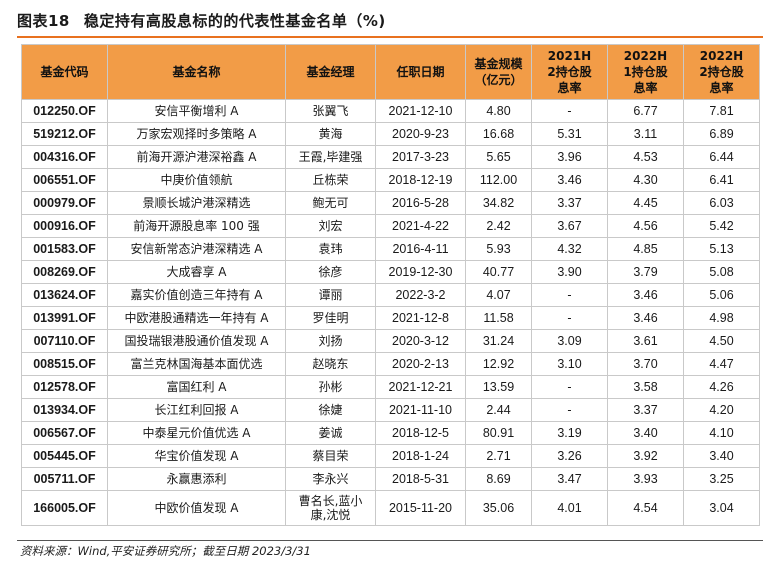 This screenshot has height=575, width=780. Describe the element at coordinates (420, 111) in the screenshot. I see `start-date-cell: 2021-12-10` at that location.